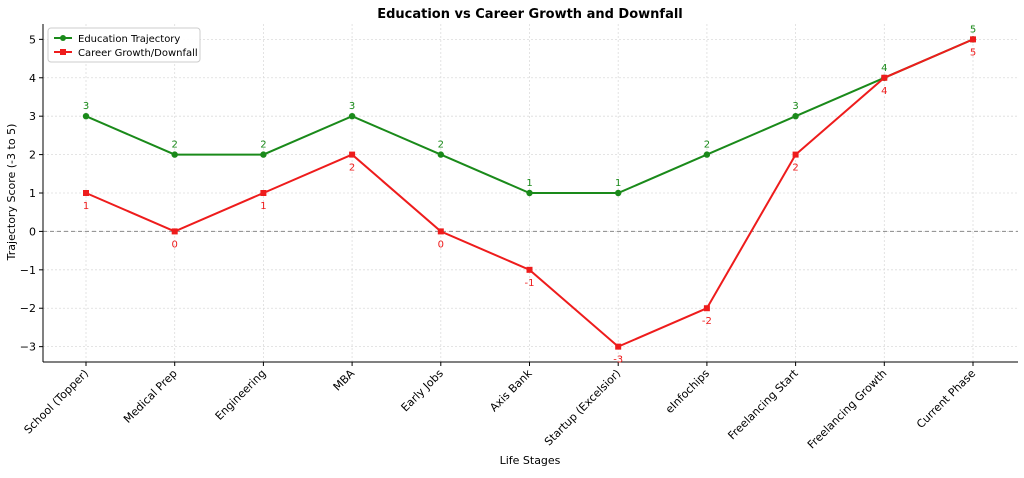 The height and width of the screenshot is (478, 1024). What do you see at coordinates (32, 155) in the screenshot?
I see `y-tick-label: 2` at bounding box center [32, 155].